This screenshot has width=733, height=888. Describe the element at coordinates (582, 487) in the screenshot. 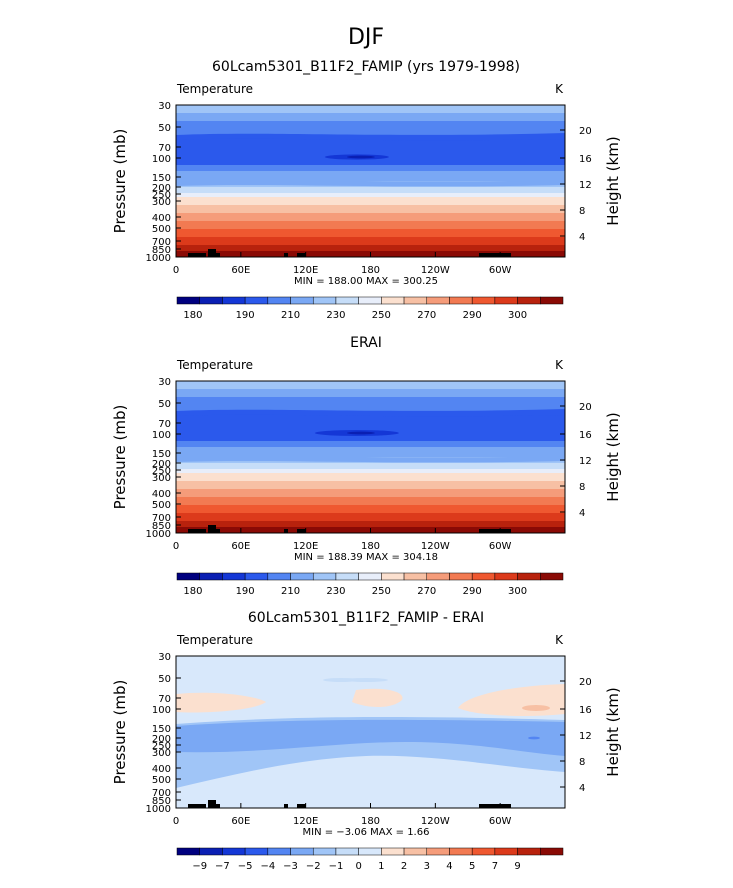

I see `y-right-tick-label: 8` at that location.